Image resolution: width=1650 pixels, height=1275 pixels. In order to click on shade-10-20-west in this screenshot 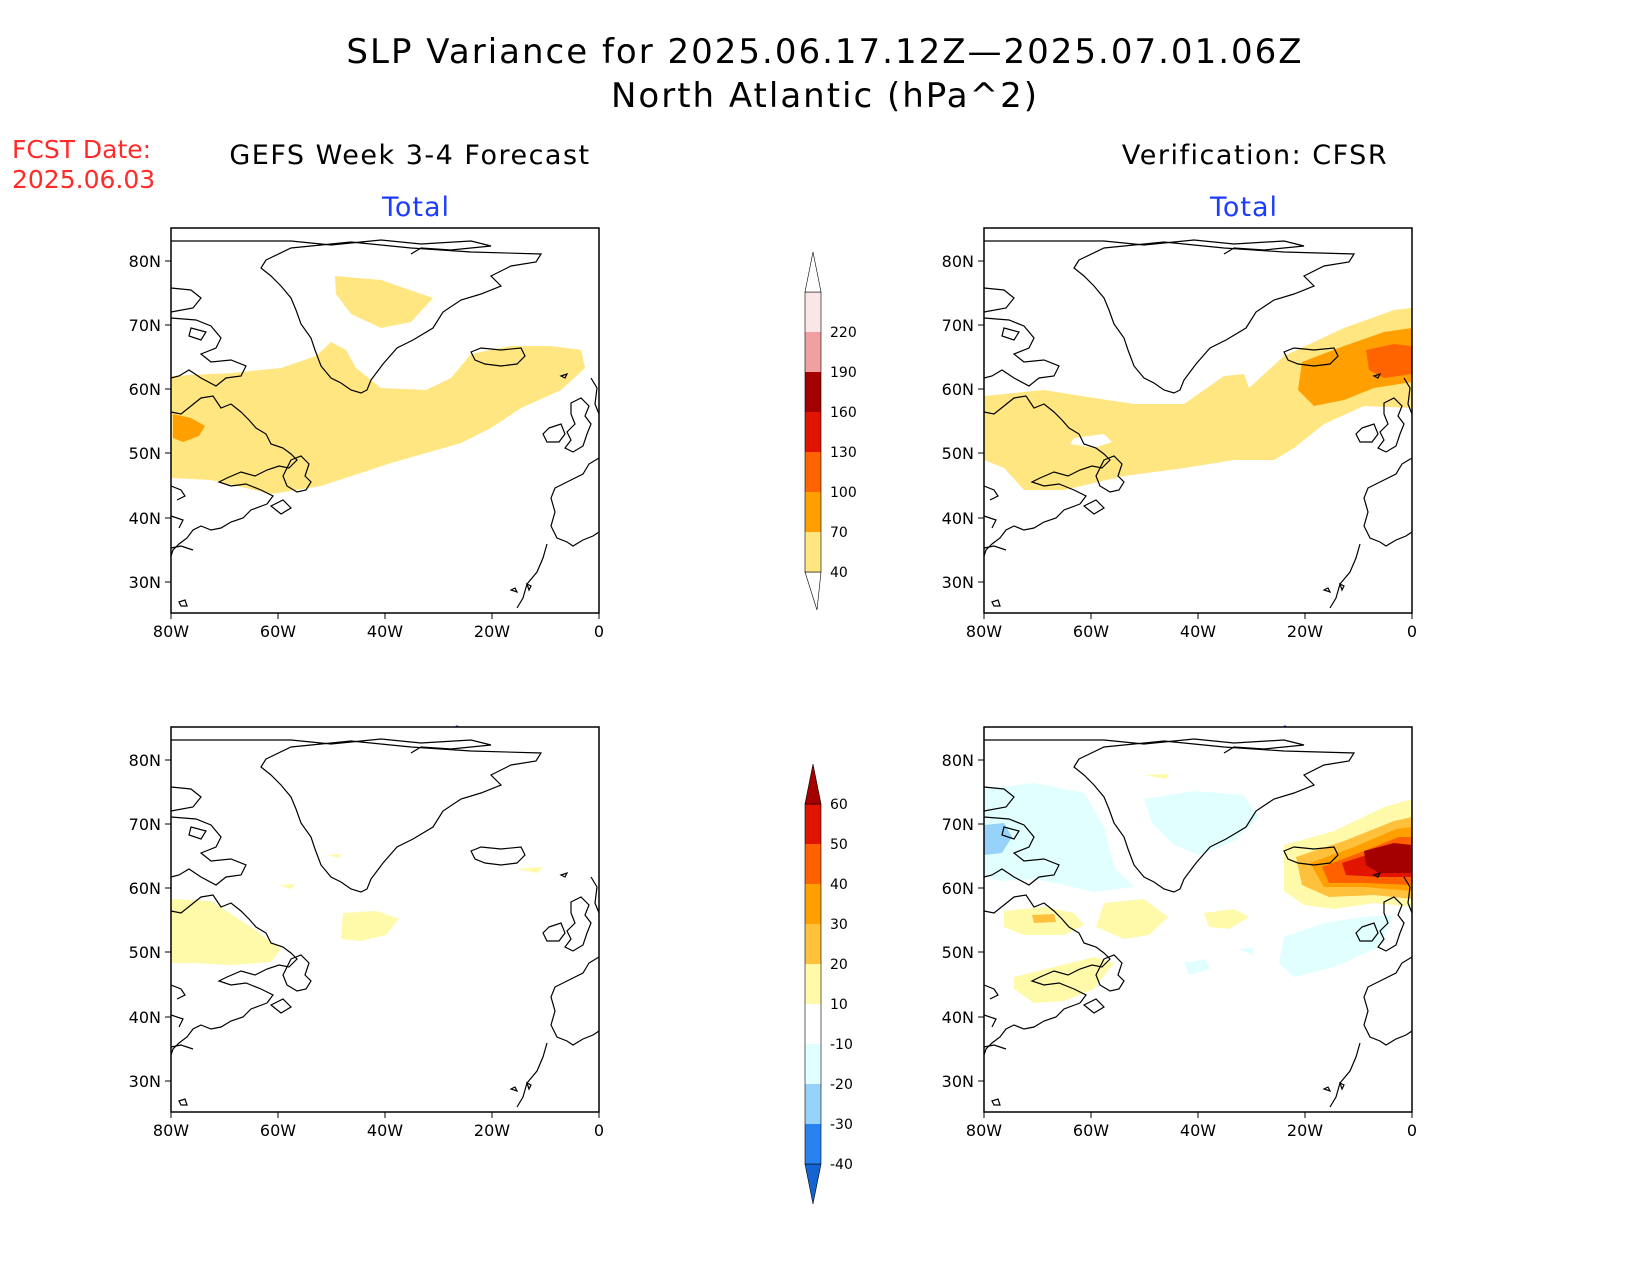, I will do `click(226, 932)`.